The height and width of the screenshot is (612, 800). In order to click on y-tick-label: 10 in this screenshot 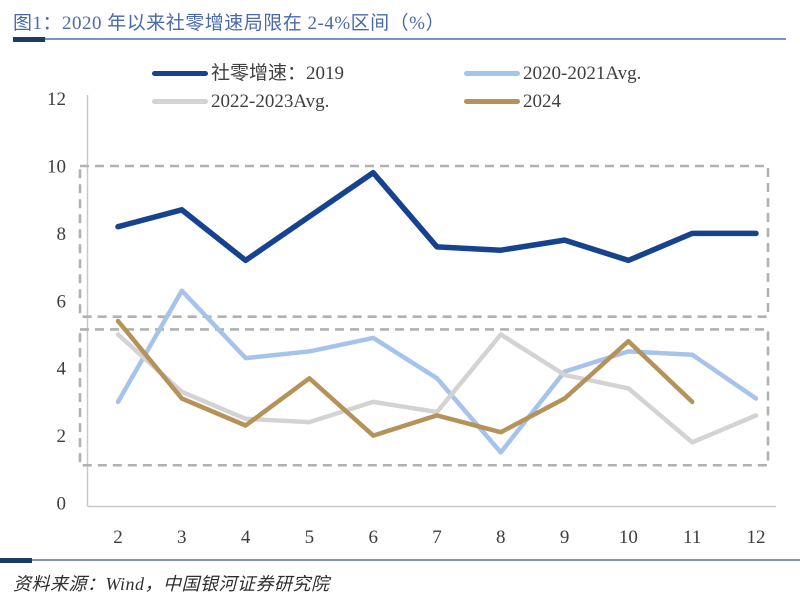, I will do `click(56, 167)`.